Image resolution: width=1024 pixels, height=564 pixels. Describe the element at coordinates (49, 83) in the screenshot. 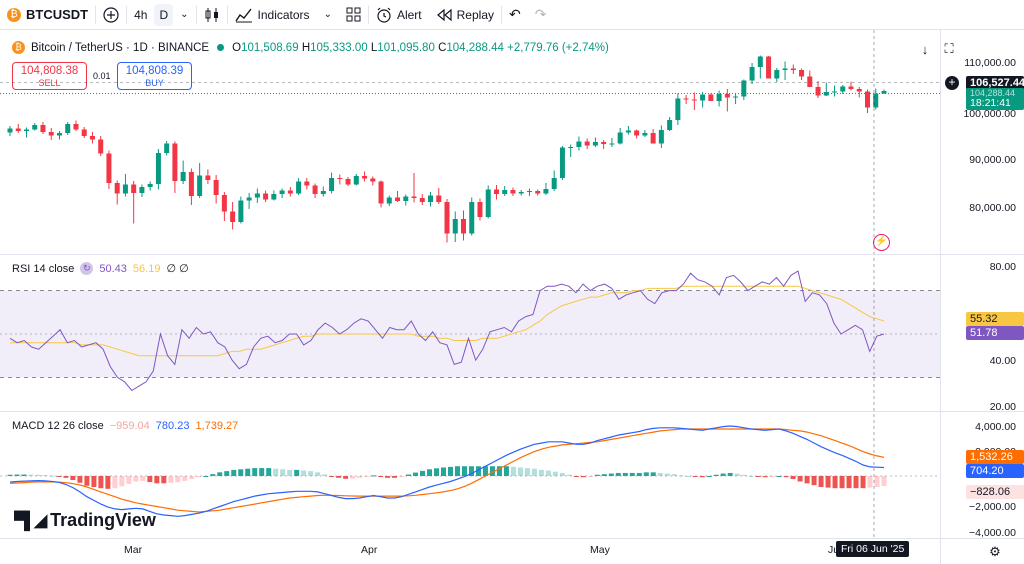

I see `sell-label: SELL` at that location.